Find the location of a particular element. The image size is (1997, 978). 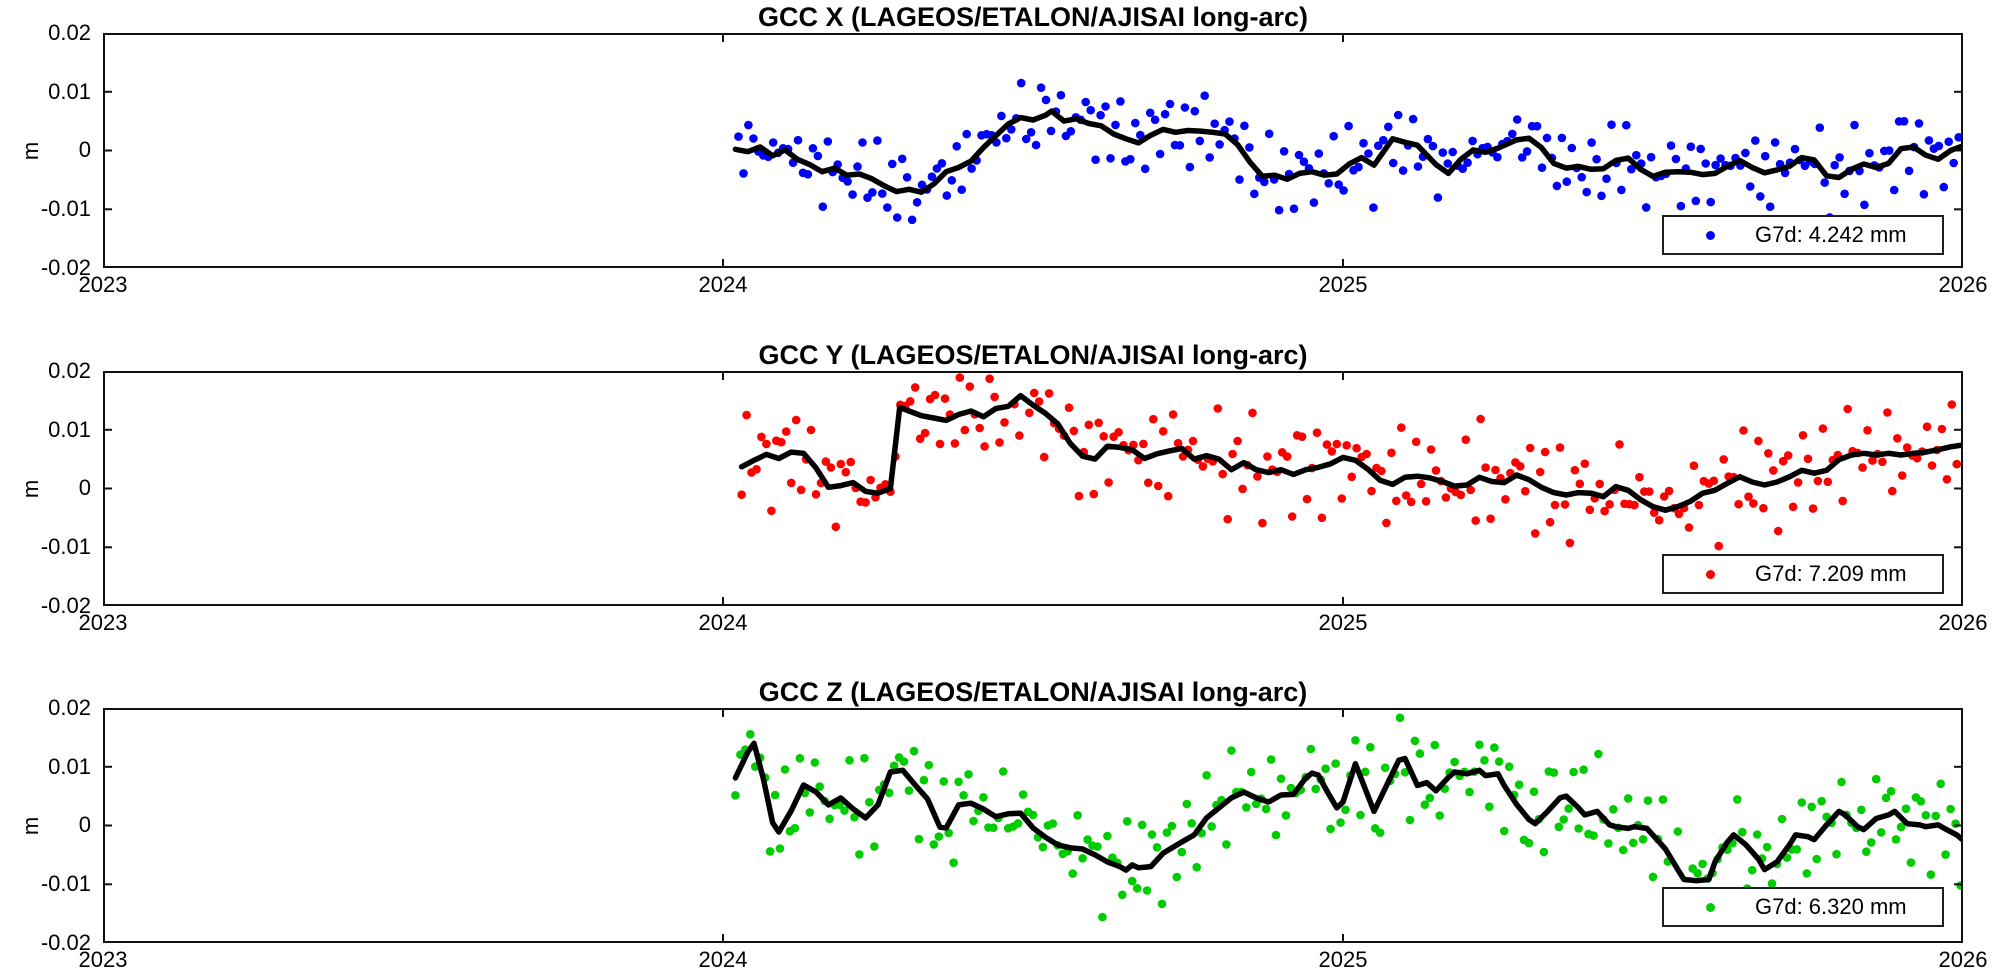

legend-box-gcc-y: G7d: 7.209 mm is located at coordinates (1803, 574).